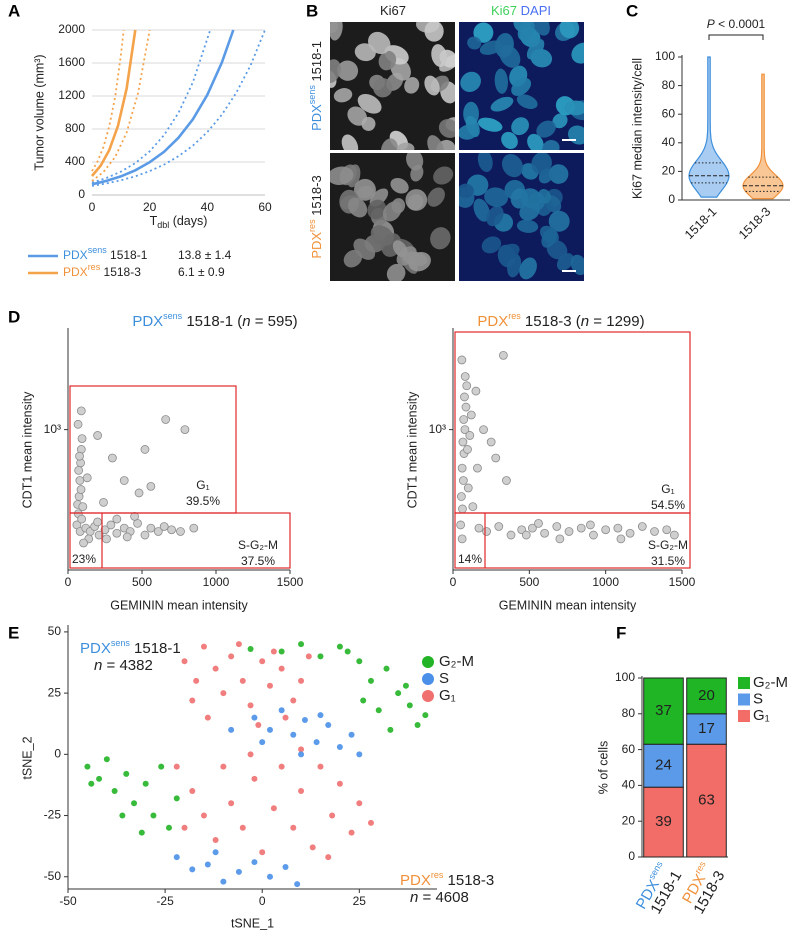 This screenshot has width=800, height=940. I want to click on y-tick-label: 25, so click(55, 692).